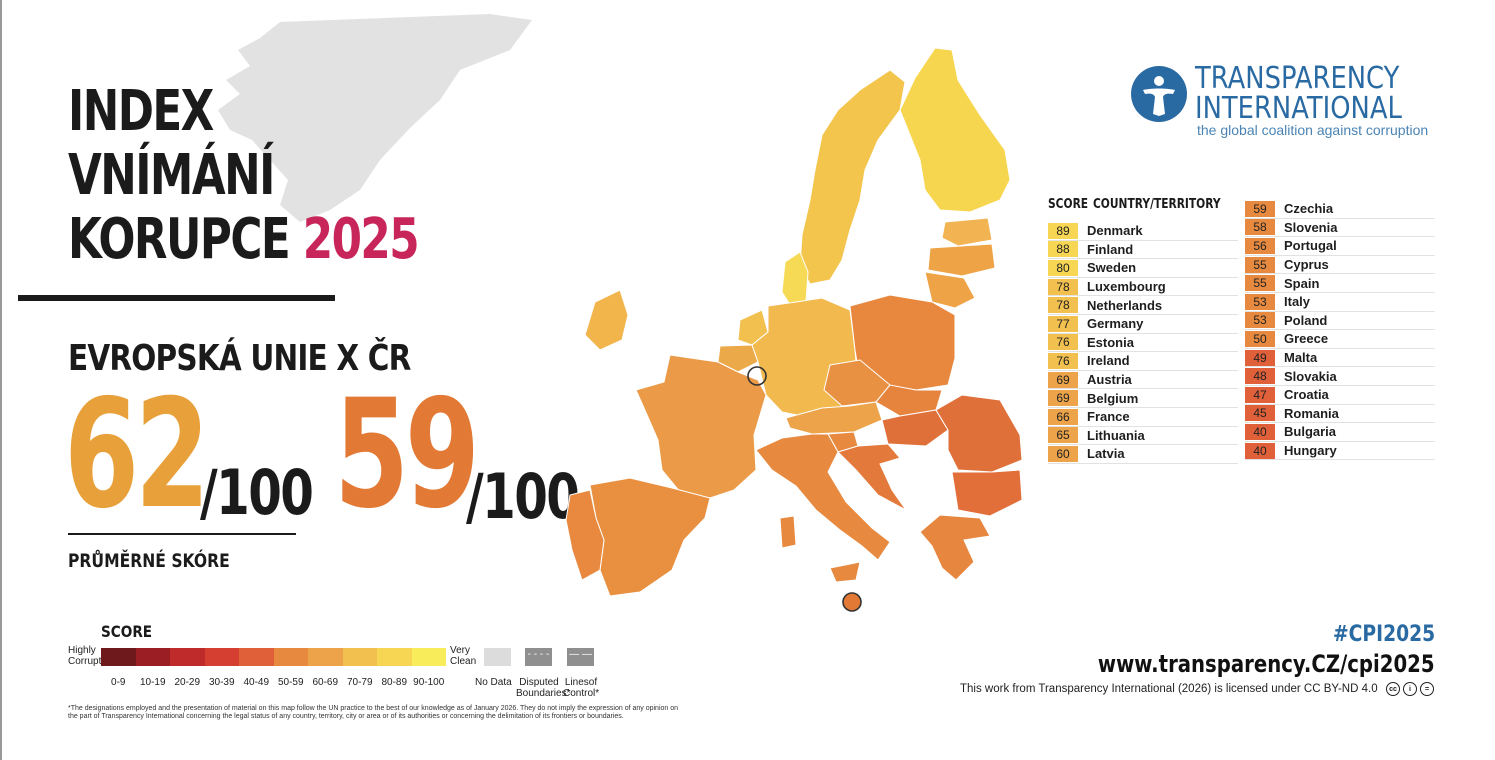 The height and width of the screenshot is (760, 1495). What do you see at coordinates (141, 111) in the screenshot?
I see `title-line-1: INDEX` at bounding box center [141, 111].